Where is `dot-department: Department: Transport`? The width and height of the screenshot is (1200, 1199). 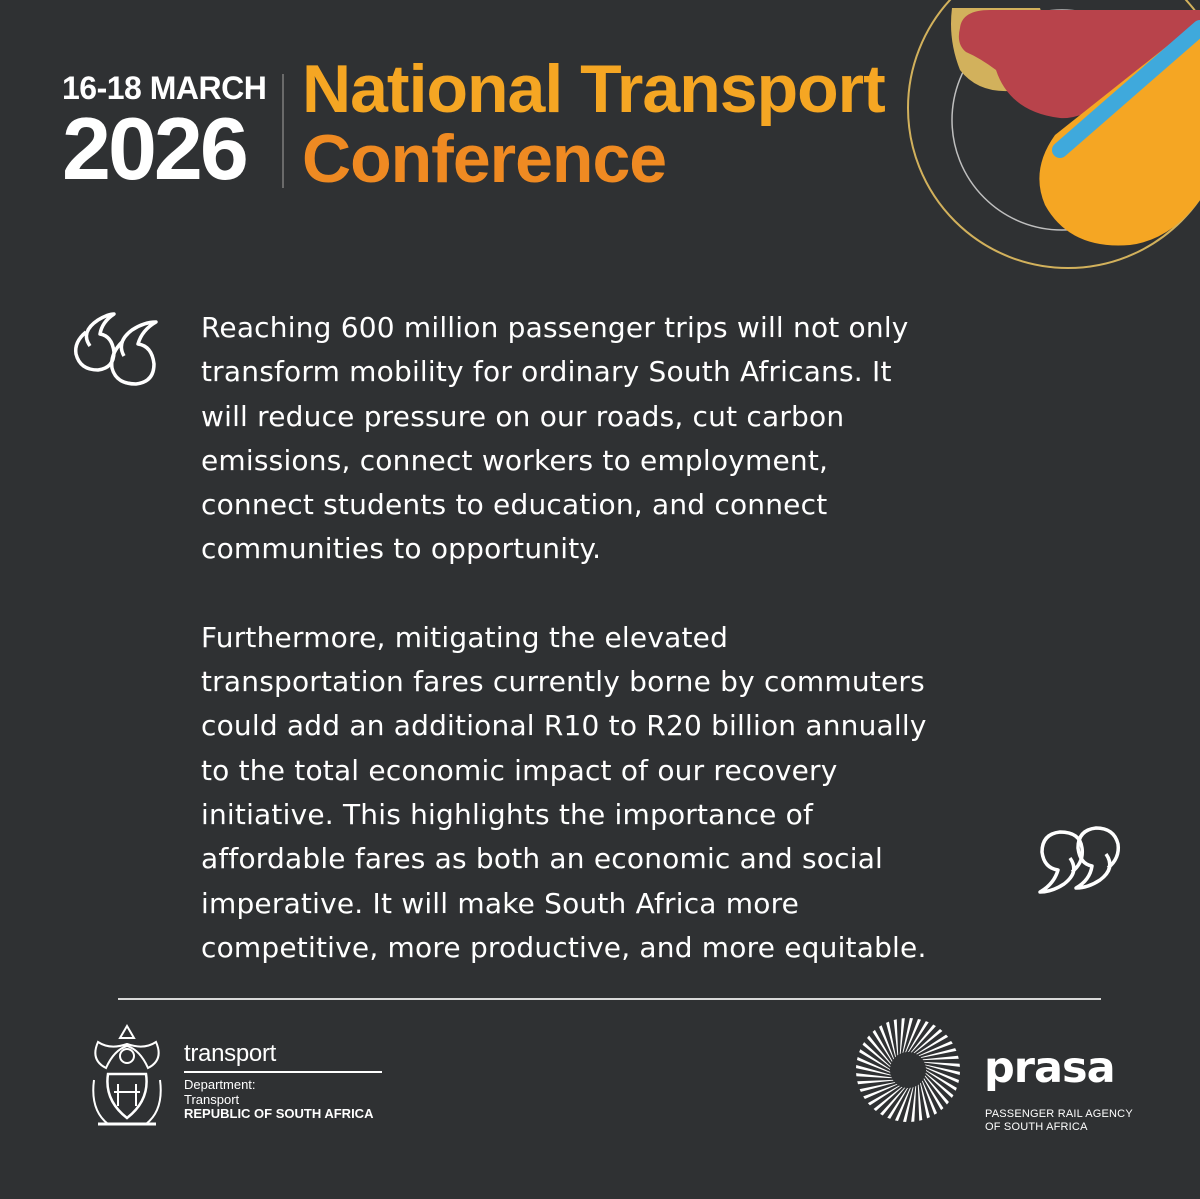 dot-department: Department: Transport is located at coordinates (220, 1092).